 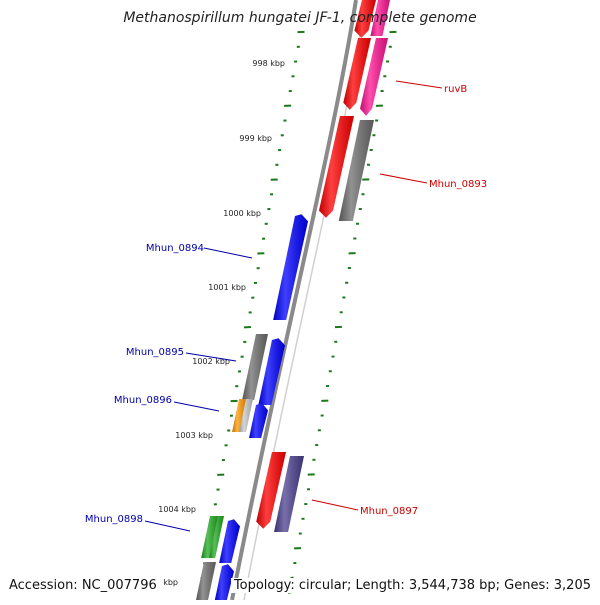 I want to click on gene-blue-mhun-0898-shade, so click(x=229, y=541).